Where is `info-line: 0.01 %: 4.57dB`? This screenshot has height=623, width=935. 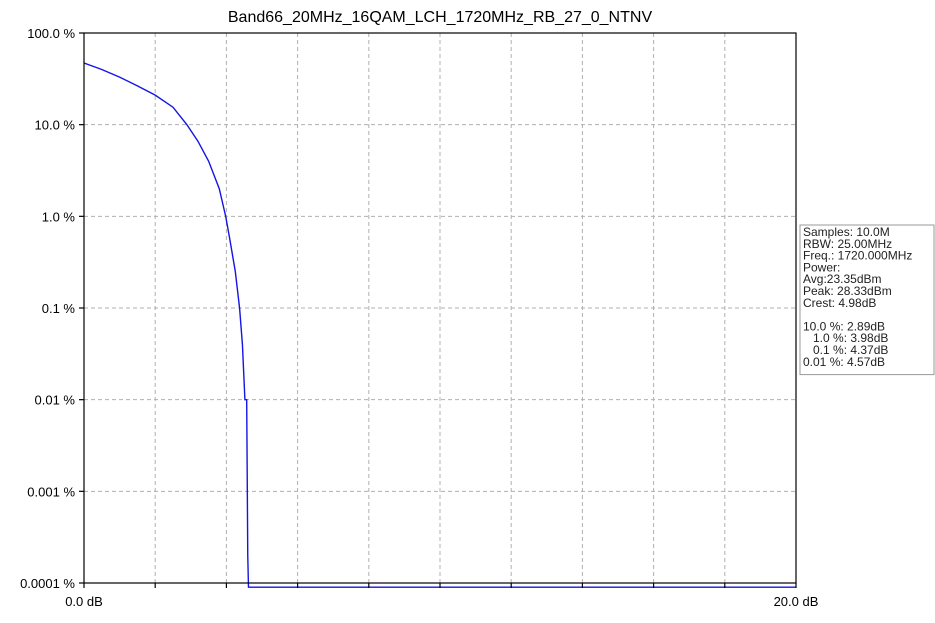
info-line: 0.01 %: 4.57dB is located at coordinates (844, 362).